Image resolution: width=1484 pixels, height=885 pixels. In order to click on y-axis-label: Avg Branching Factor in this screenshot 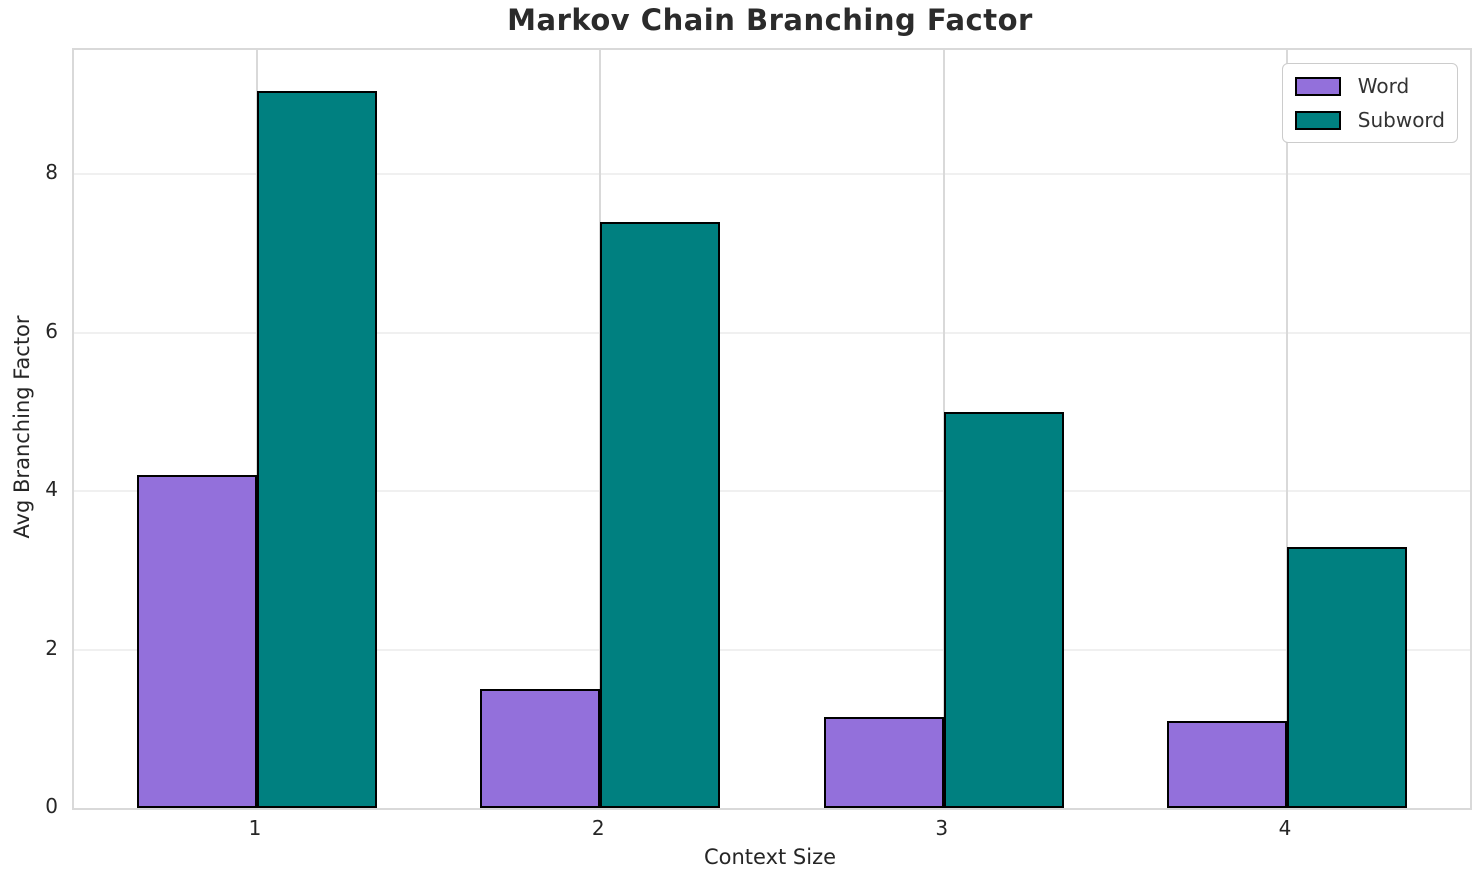, I will do `click(22, 427)`.